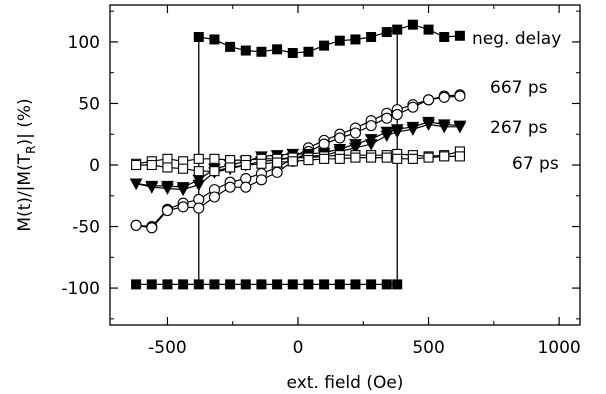 This screenshot has width=606, height=394. Describe the element at coordinates (80, 289) in the screenshot. I see `y-tick-label: -100` at that location.